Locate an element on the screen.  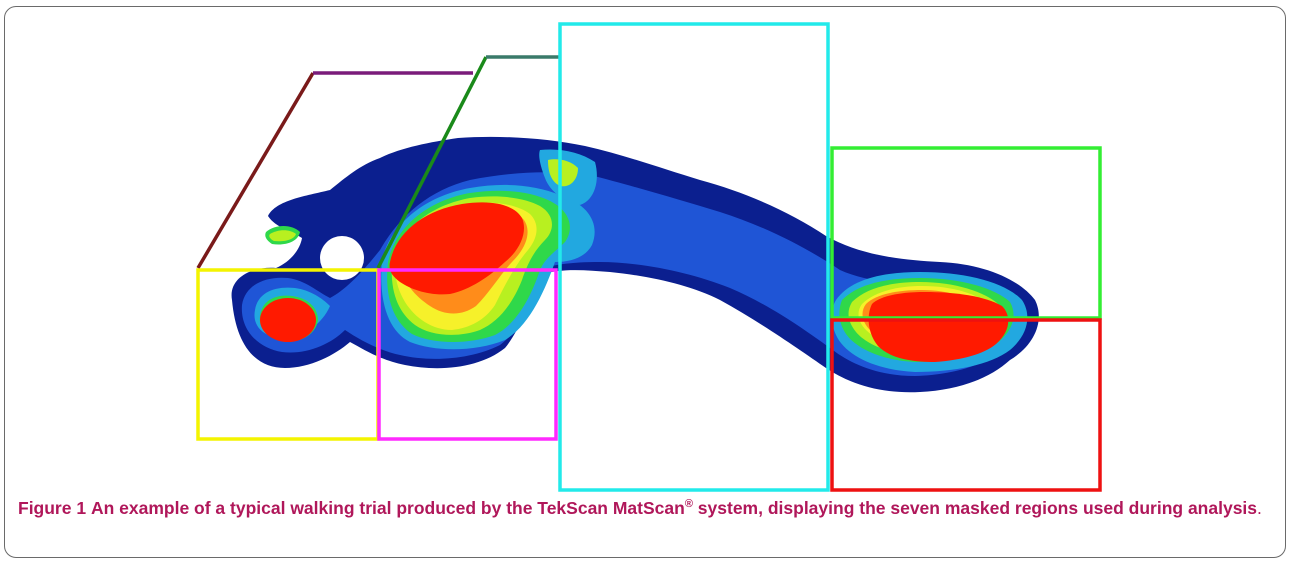
pressure-high-hallux is located at coordinates (288, 320).